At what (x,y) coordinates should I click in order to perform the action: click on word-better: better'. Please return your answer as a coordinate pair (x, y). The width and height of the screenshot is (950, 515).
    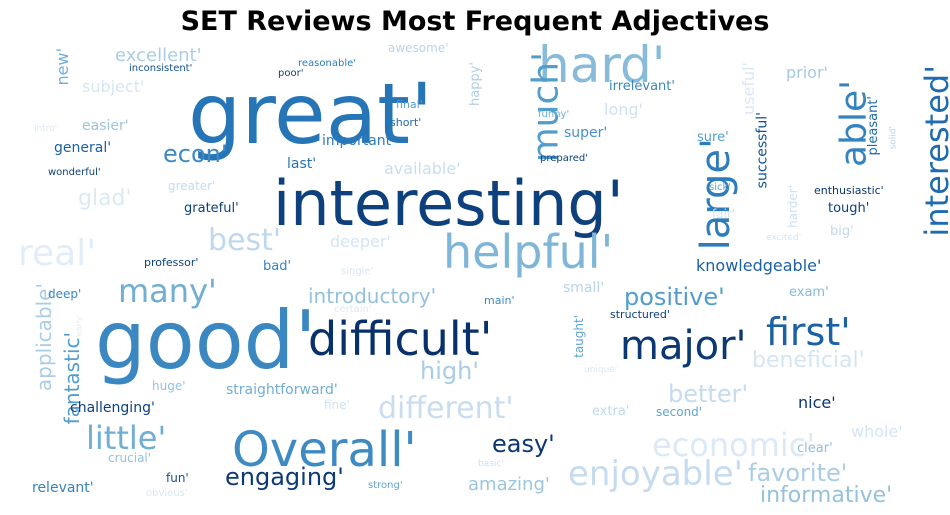
    Looking at the image, I should click on (708, 394).